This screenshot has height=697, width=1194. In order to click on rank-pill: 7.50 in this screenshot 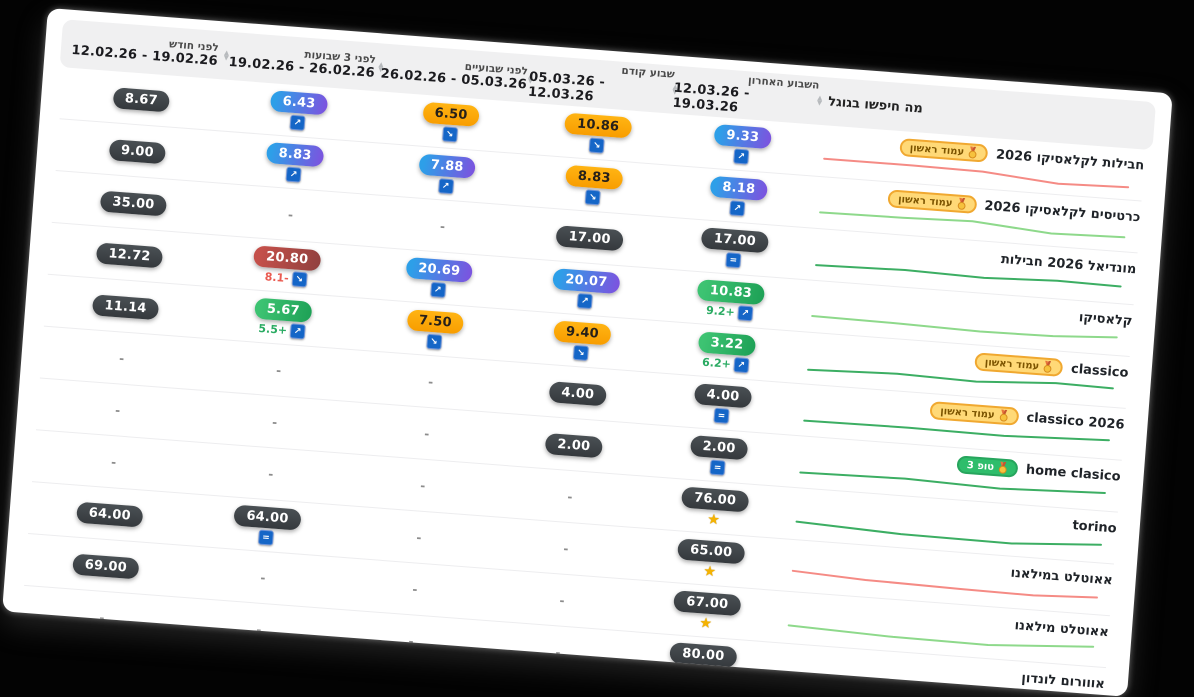, I will do `click(435, 321)`.